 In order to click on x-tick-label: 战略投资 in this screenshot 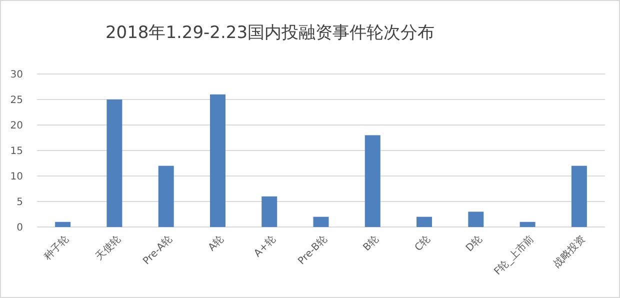, I will do `click(569, 251)`.